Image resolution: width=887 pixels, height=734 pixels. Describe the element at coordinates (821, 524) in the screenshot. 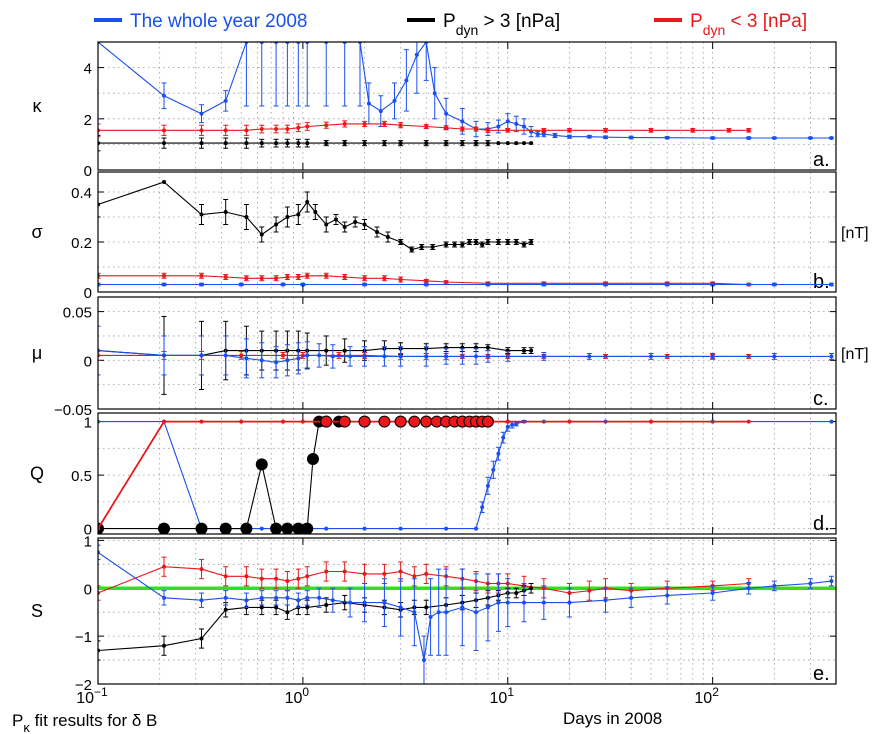

I see `panel-tag: d.` at that location.